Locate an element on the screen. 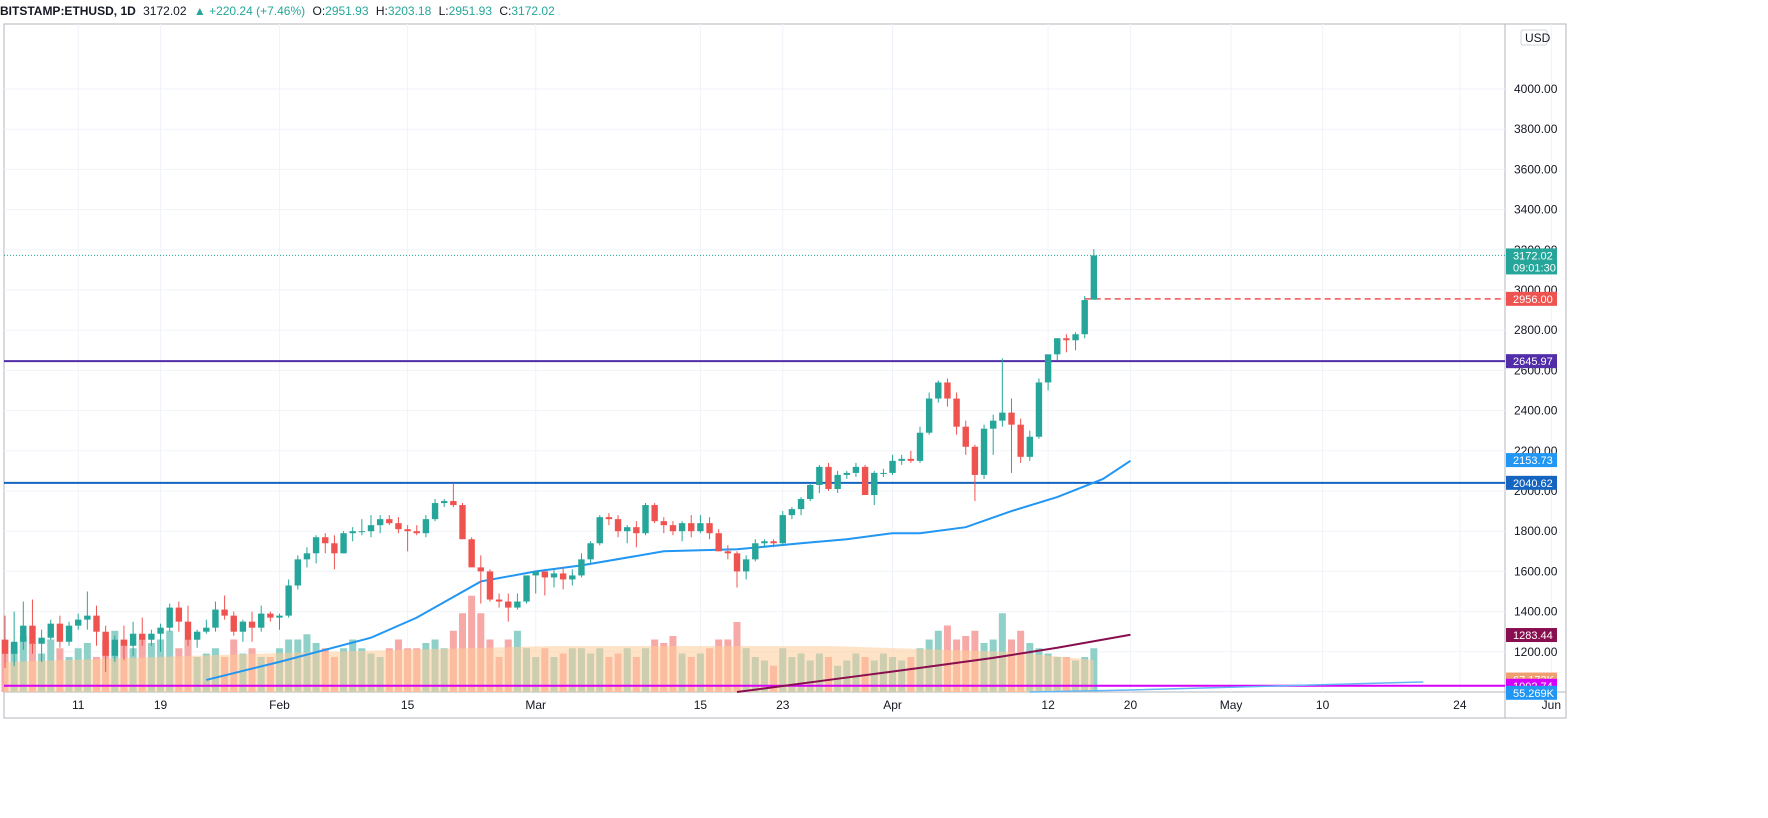 The width and height of the screenshot is (1768, 818). x-tick-label: 10 is located at coordinates (1323, 705).